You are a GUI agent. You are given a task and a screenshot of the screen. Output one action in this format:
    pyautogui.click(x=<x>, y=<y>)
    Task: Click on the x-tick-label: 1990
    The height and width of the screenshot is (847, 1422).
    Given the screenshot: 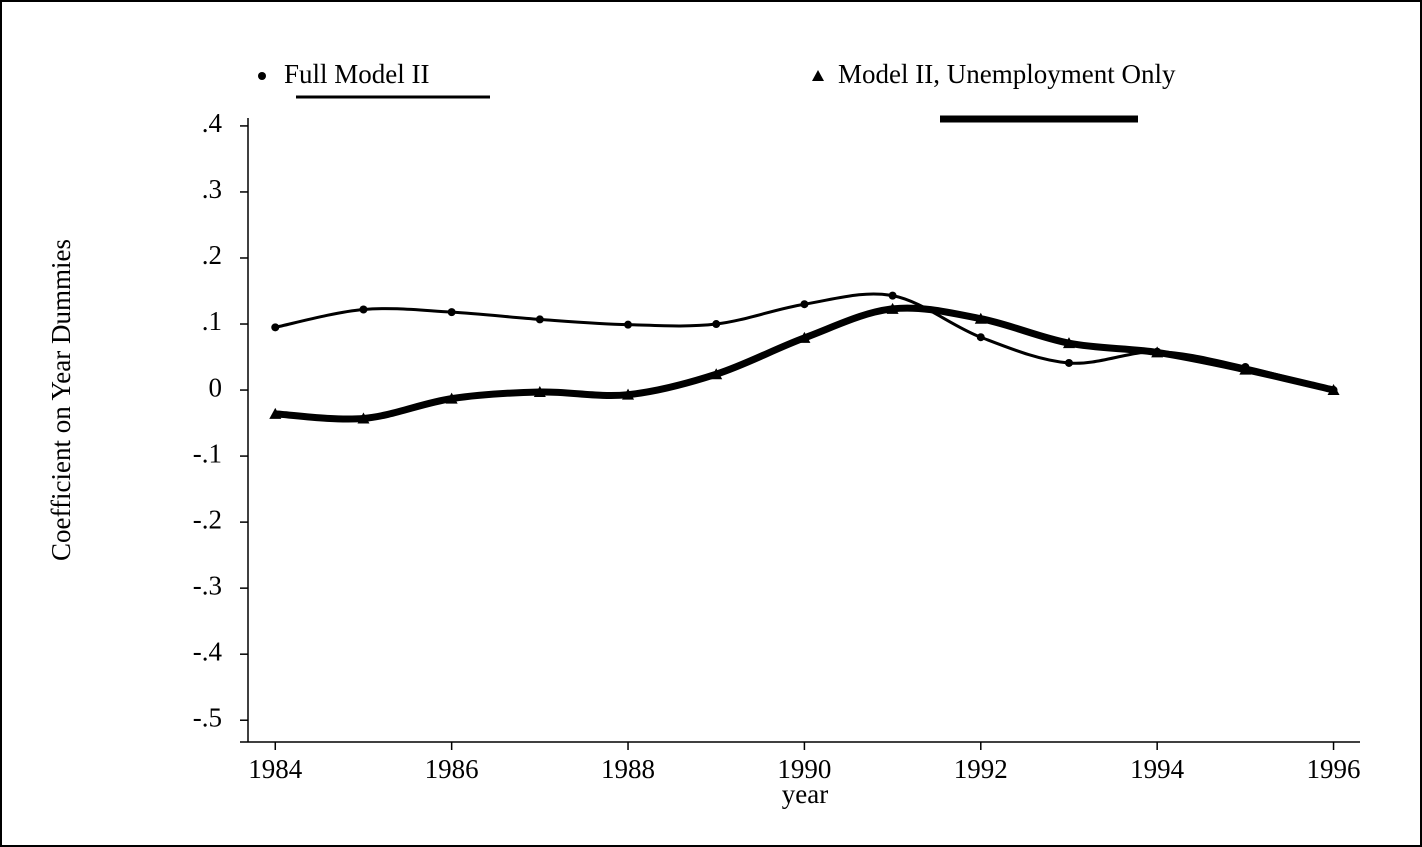 What is the action you would take?
    pyautogui.click(x=804, y=769)
    